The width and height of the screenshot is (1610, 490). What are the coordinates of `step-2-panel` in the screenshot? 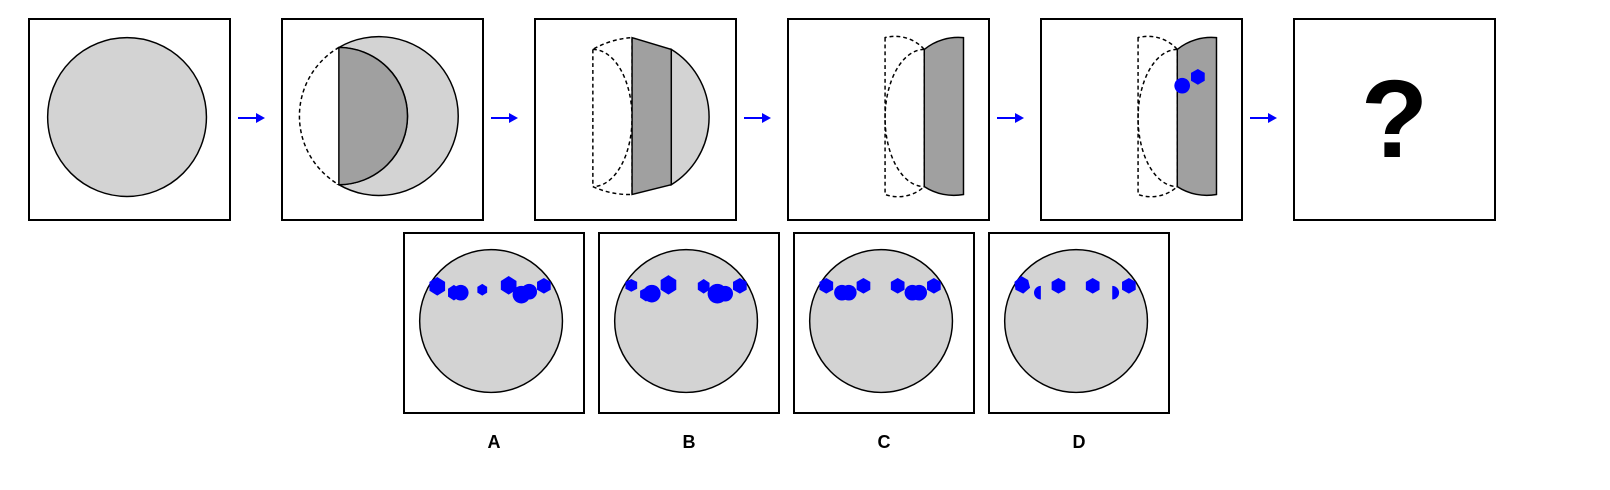 It's located at (382, 119).